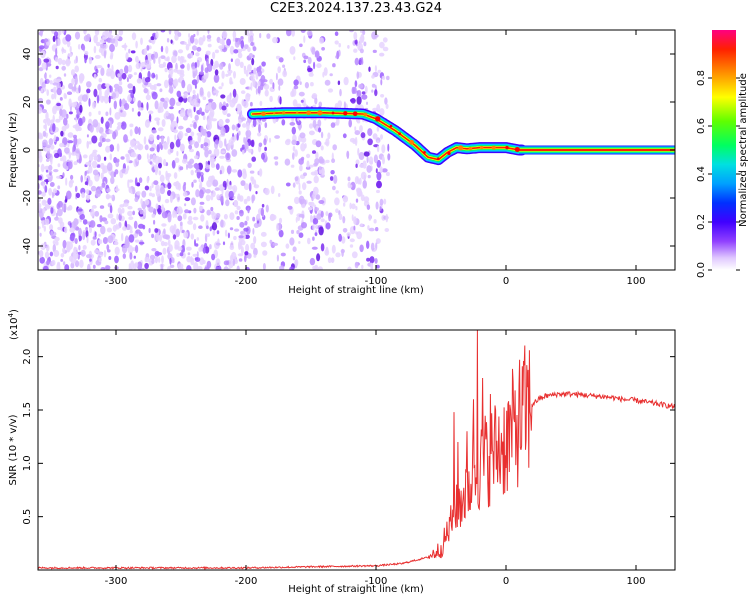 This screenshot has height=600, width=750. What do you see at coordinates (701, 174) in the screenshot?
I see `colorbar-tick-label: 0.4` at bounding box center [701, 174].